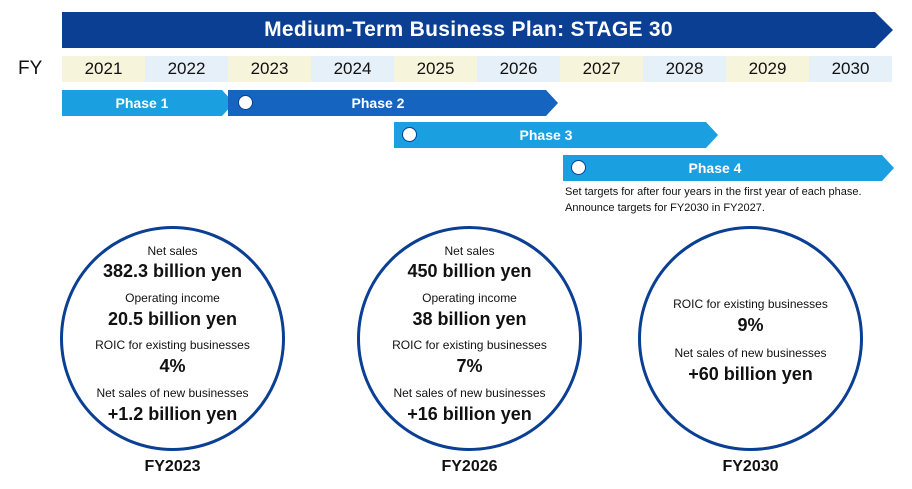  I want to click on roic-value: 7%, so click(469, 366).